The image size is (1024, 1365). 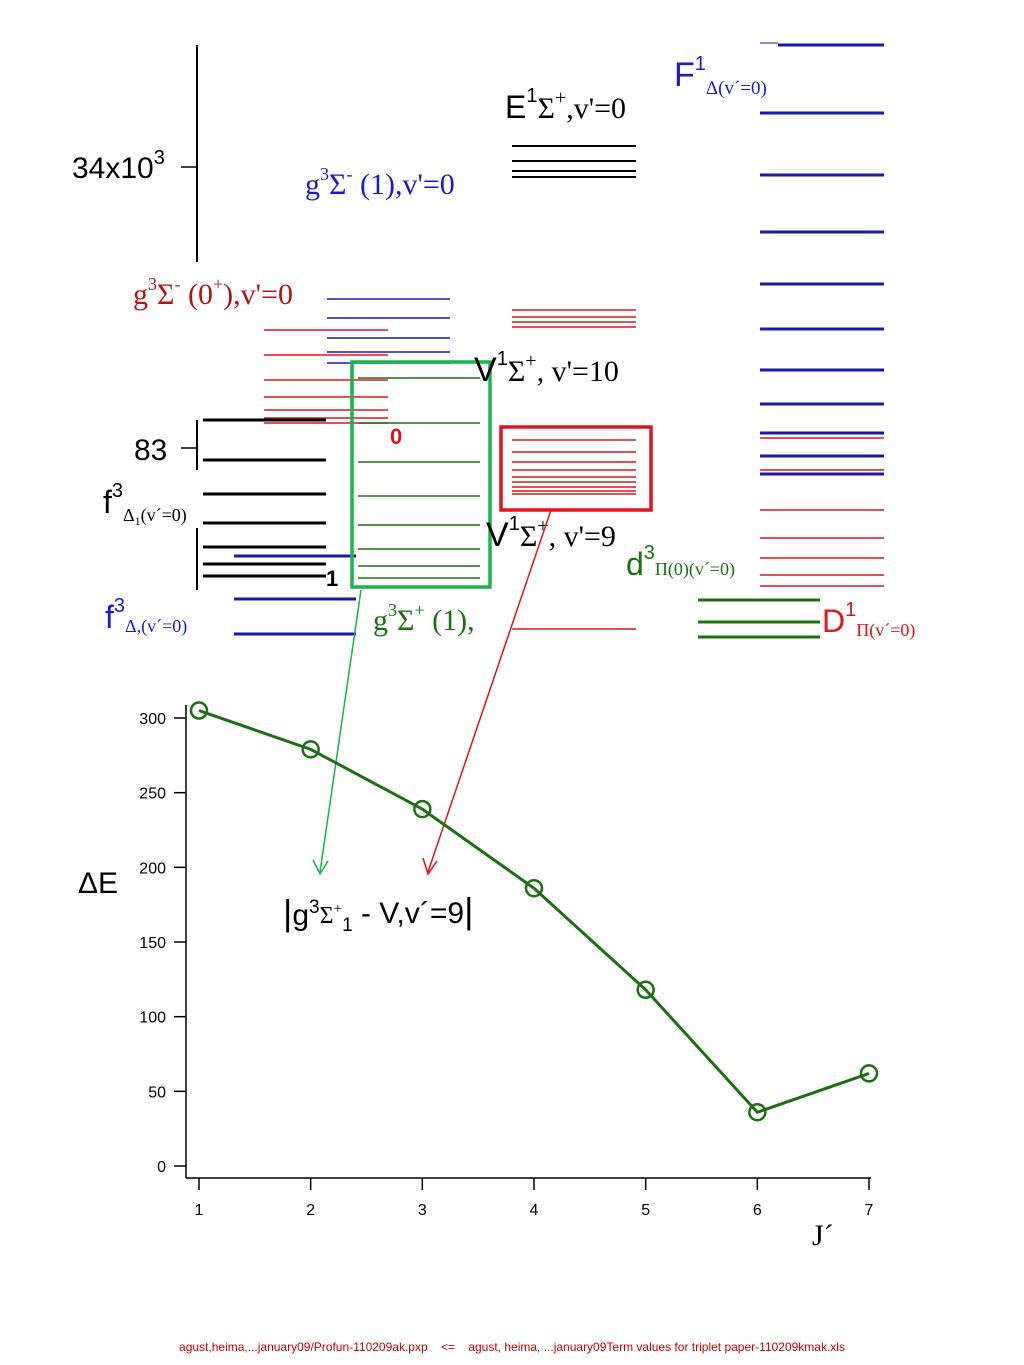 What do you see at coordinates (565, 105) in the screenshot?
I see `label-E: E1Σ+,v'=0` at bounding box center [565, 105].